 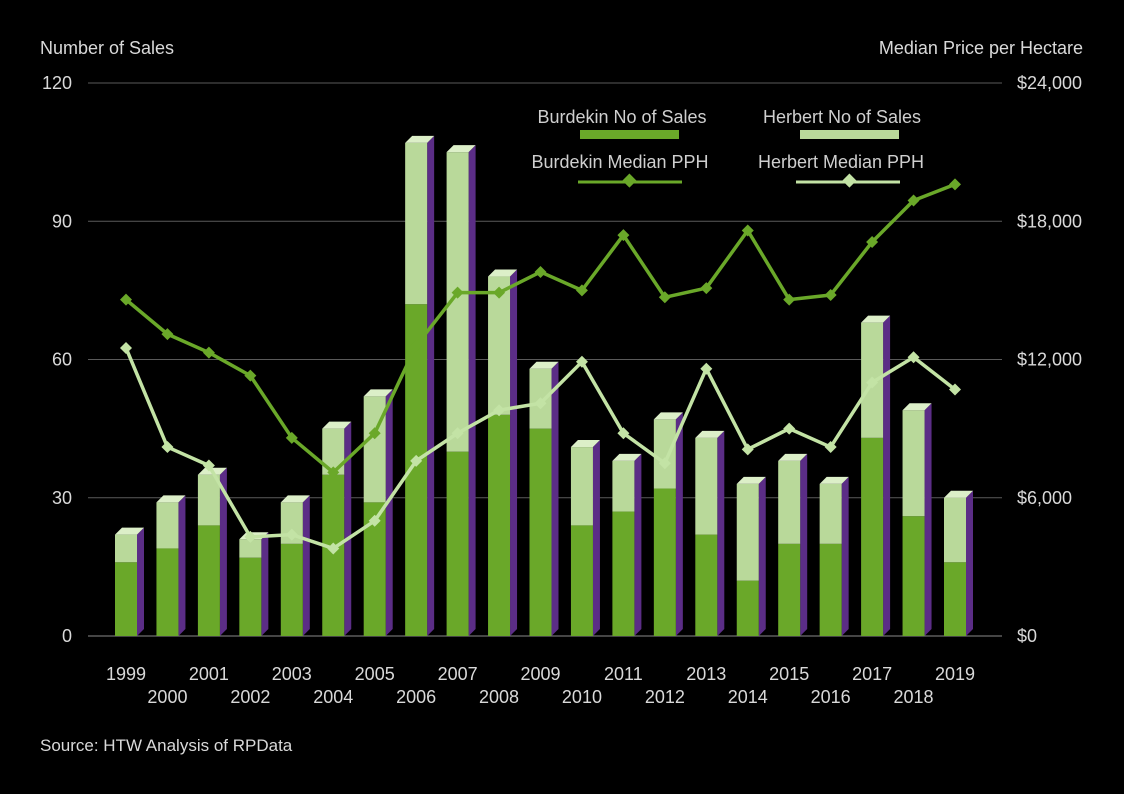 I want to click on point-2008, so click(x=499, y=292).